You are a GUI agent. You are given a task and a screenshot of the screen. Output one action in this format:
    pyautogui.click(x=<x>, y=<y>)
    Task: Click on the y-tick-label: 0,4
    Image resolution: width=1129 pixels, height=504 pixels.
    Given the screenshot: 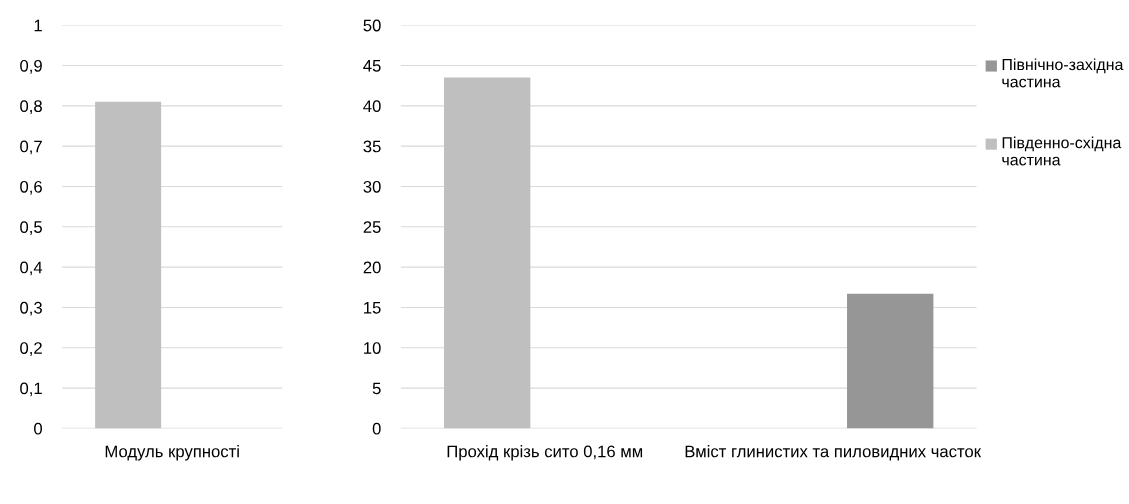 What is the action you would take?
    pyautogui.click(x=31, y=268)
    